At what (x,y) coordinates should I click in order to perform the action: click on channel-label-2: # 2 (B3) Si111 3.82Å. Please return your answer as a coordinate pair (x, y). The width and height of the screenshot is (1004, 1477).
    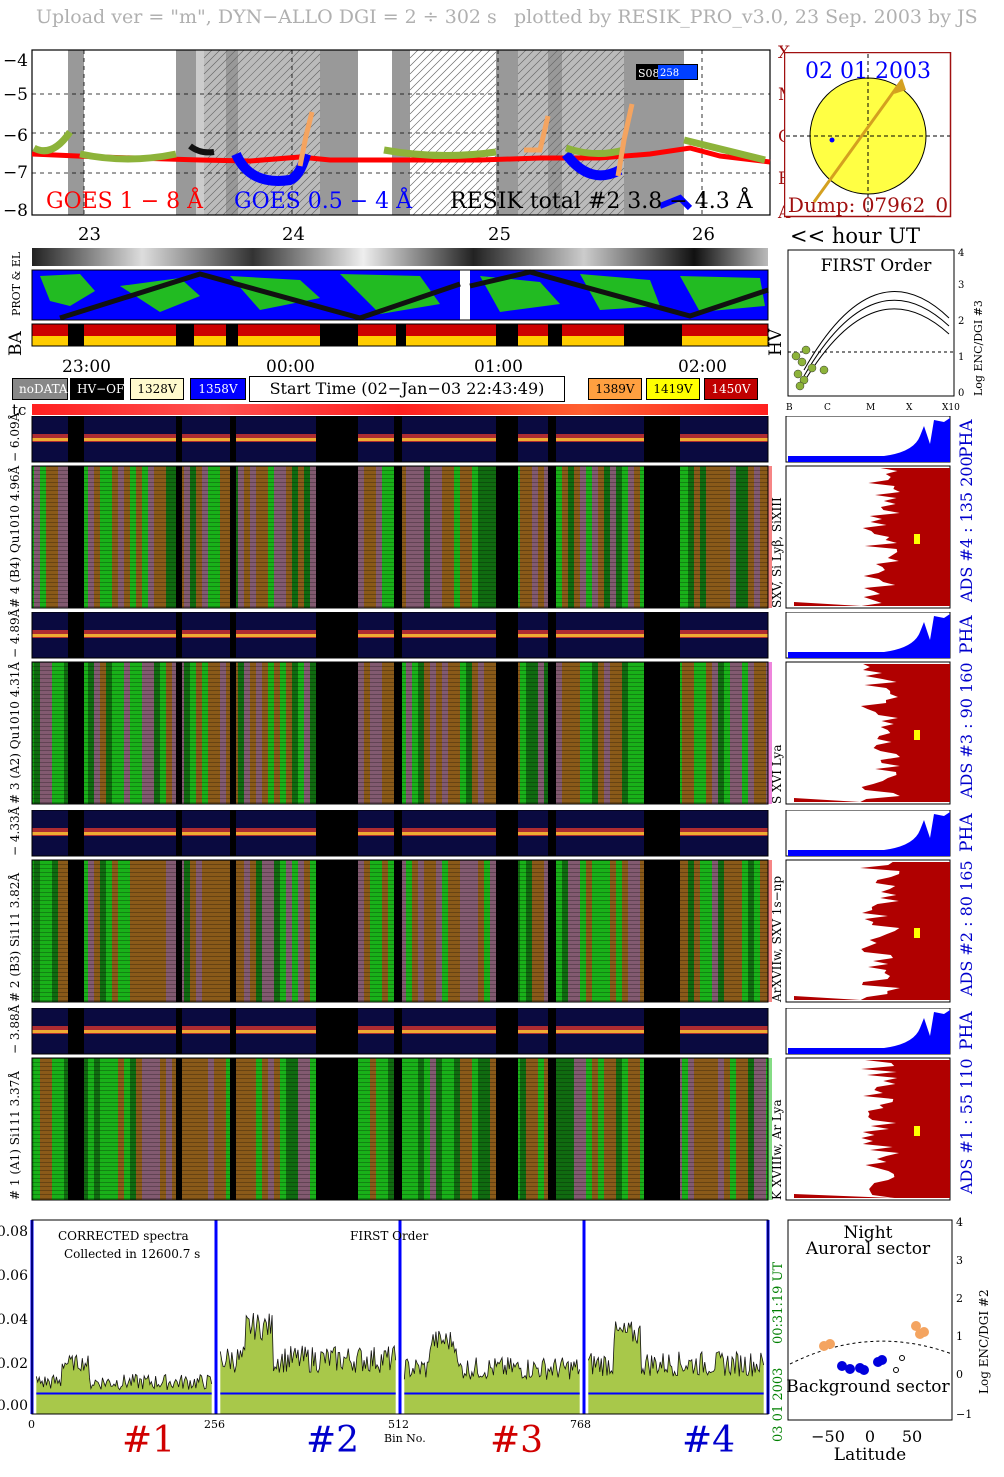
    Looking at the image, I should click on (15, 937).